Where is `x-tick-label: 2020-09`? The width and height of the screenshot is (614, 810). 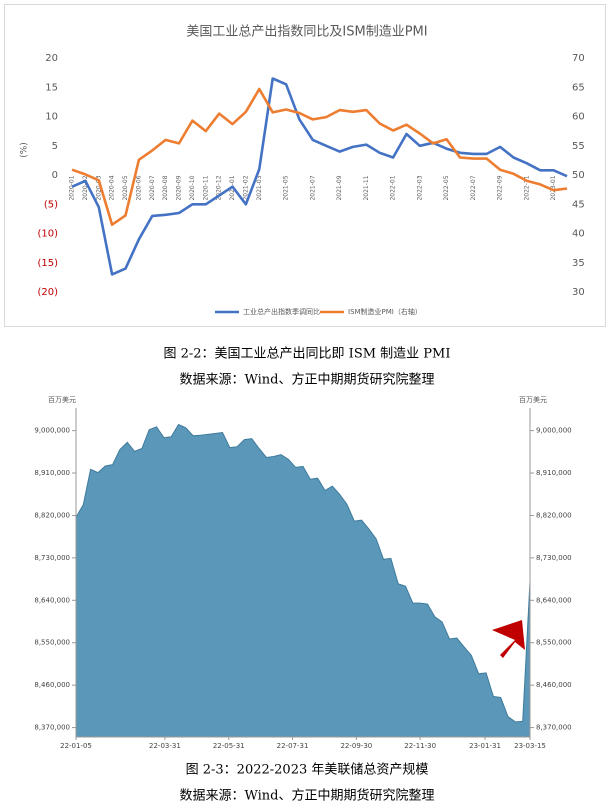 x-tick-label: 2020-09 is located at coordinates (179, 187).